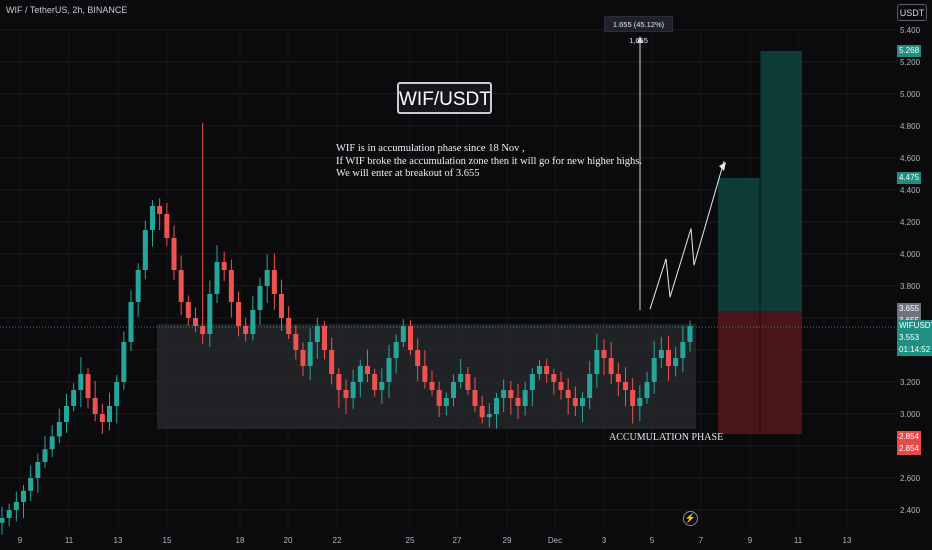 The width and height of the screenshot is (932, 550). I want to click on measure-label: 1.655 (45.12%) 1,655, so click(638, 30).